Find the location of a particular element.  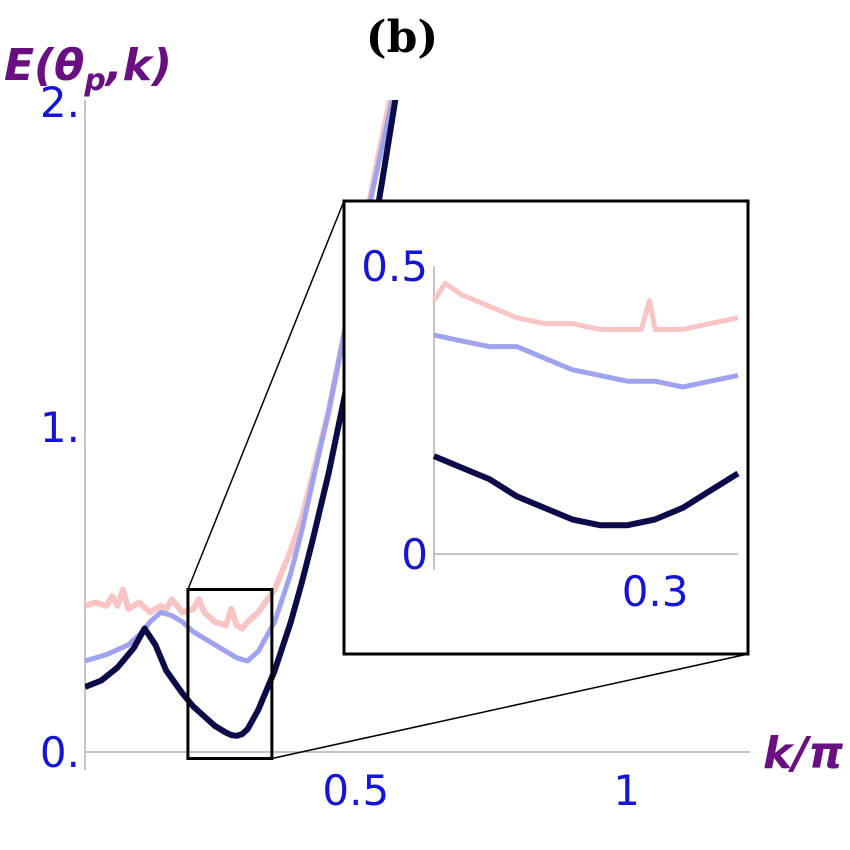

y-axis-title-main: E( is located at coordinates (29, 65).